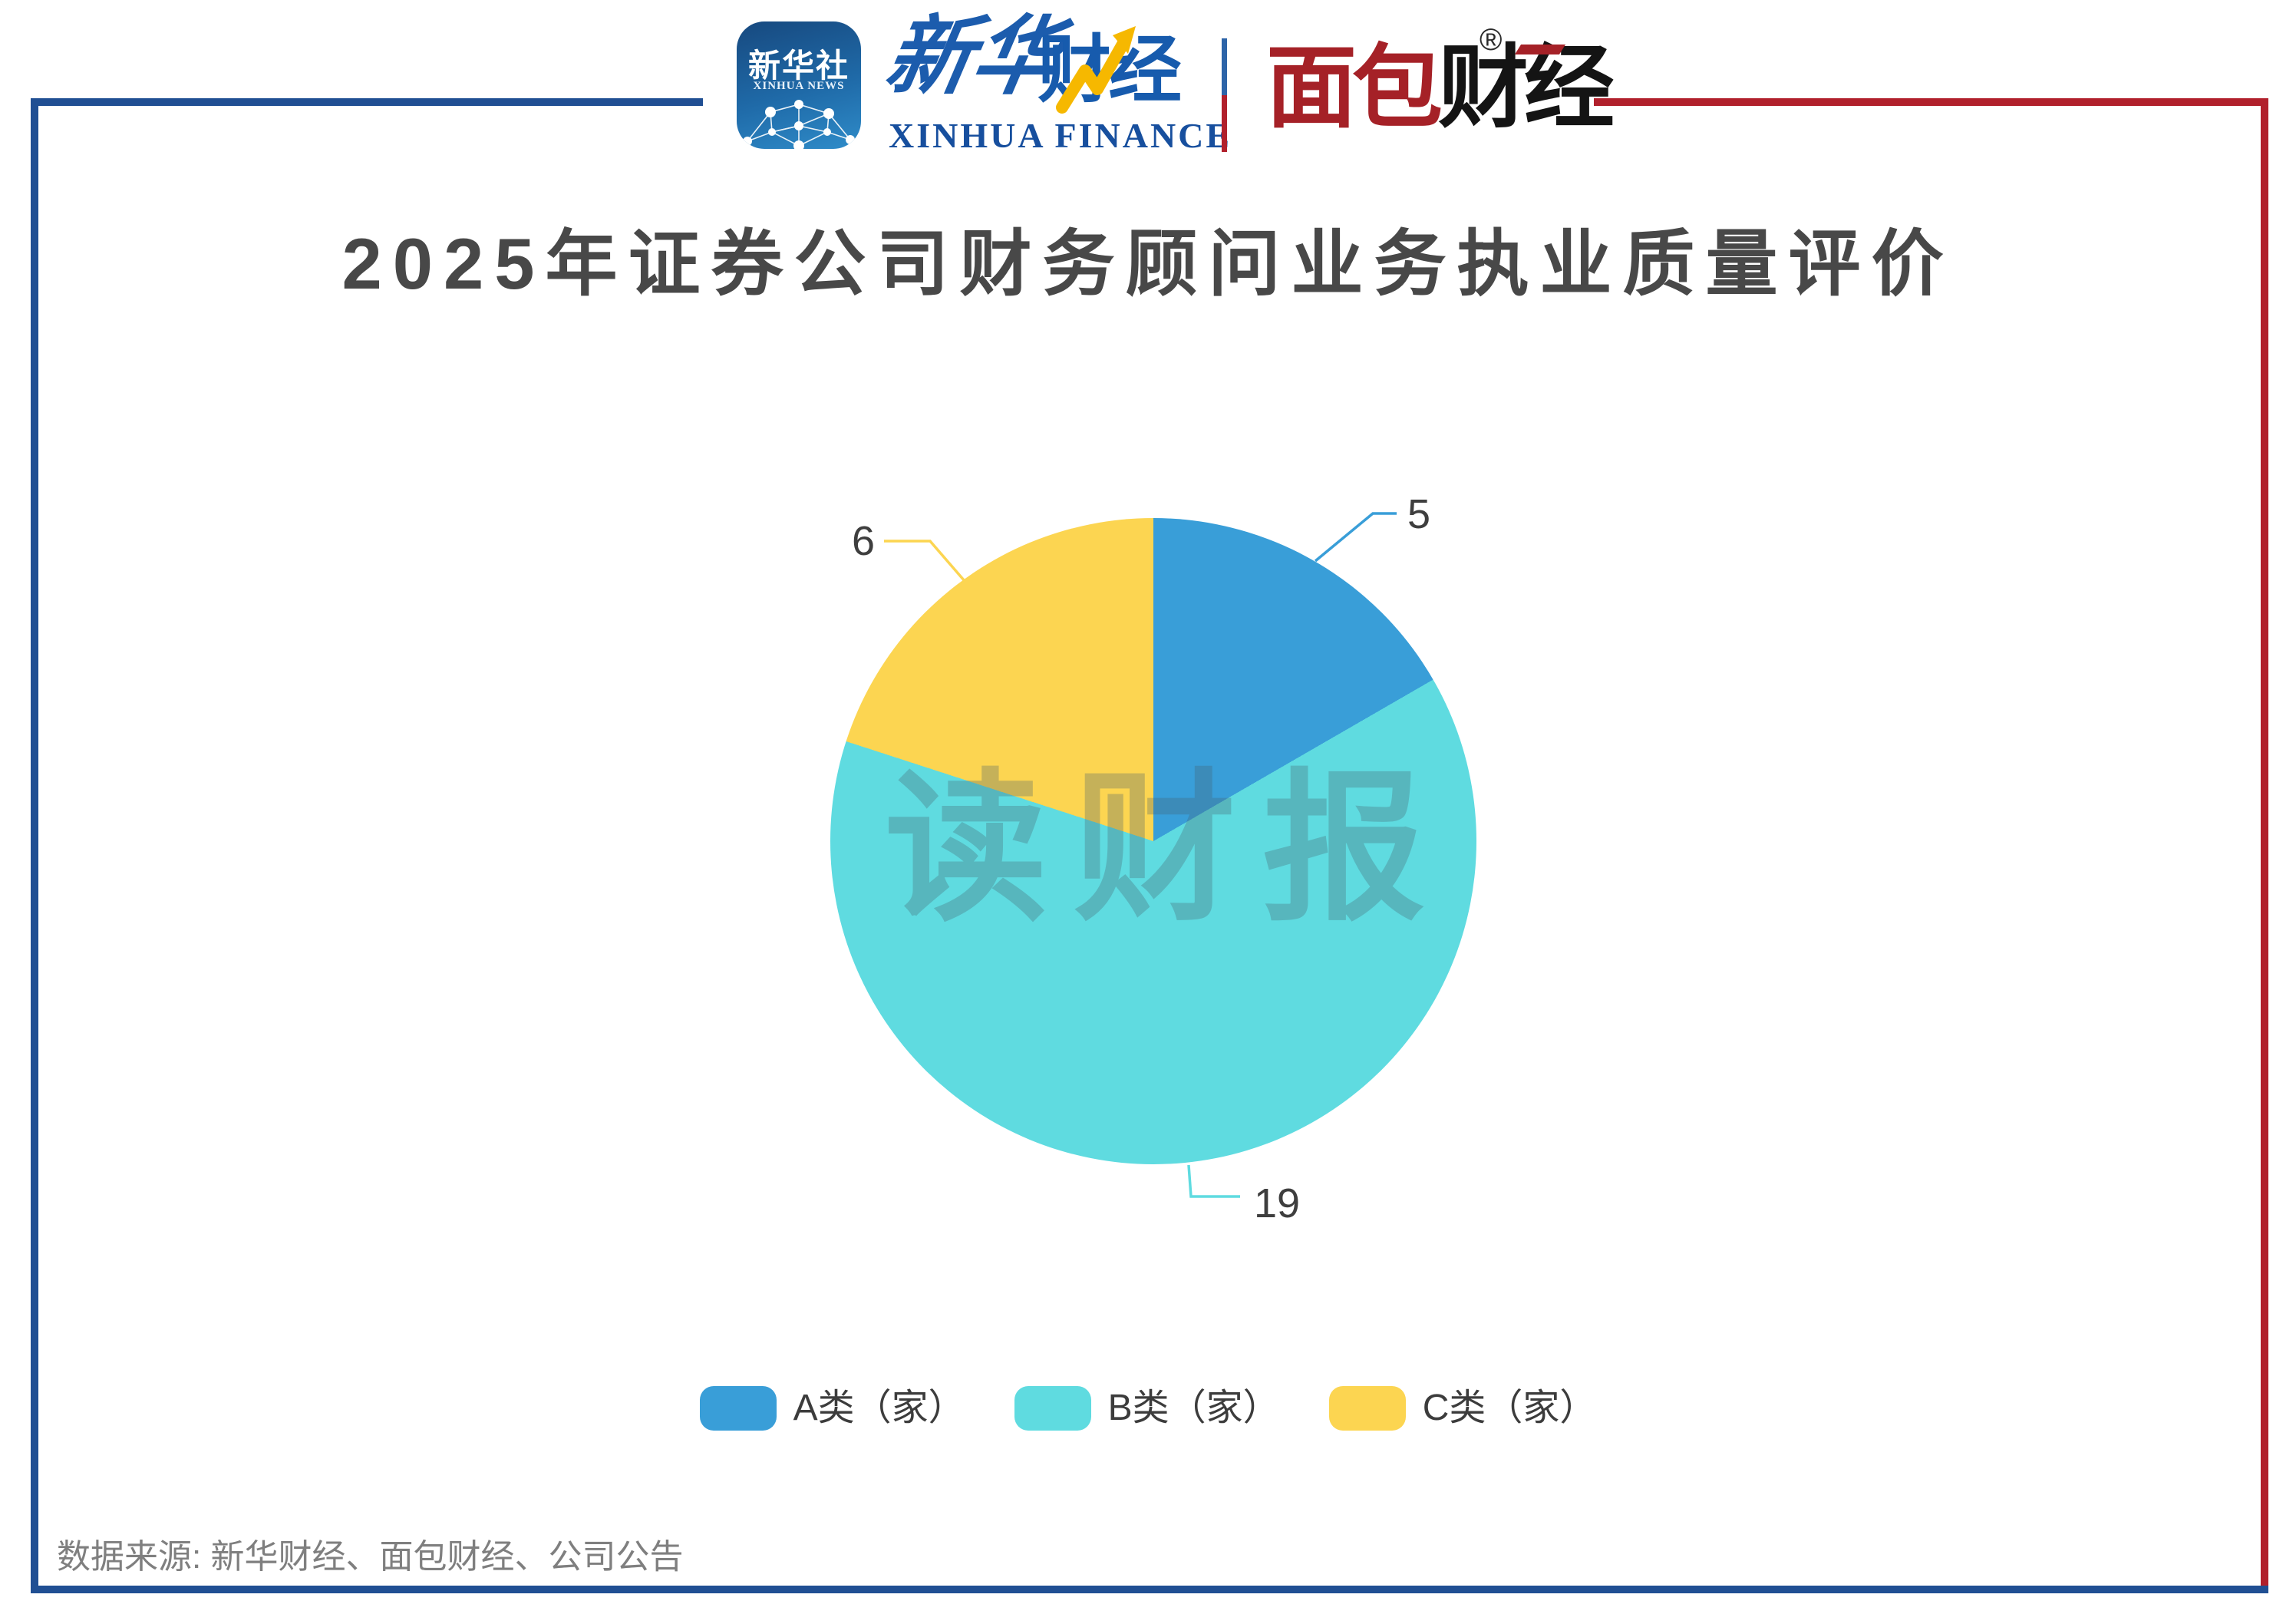  I want to click on watermark-text: 读财报, so click(1168, 848).